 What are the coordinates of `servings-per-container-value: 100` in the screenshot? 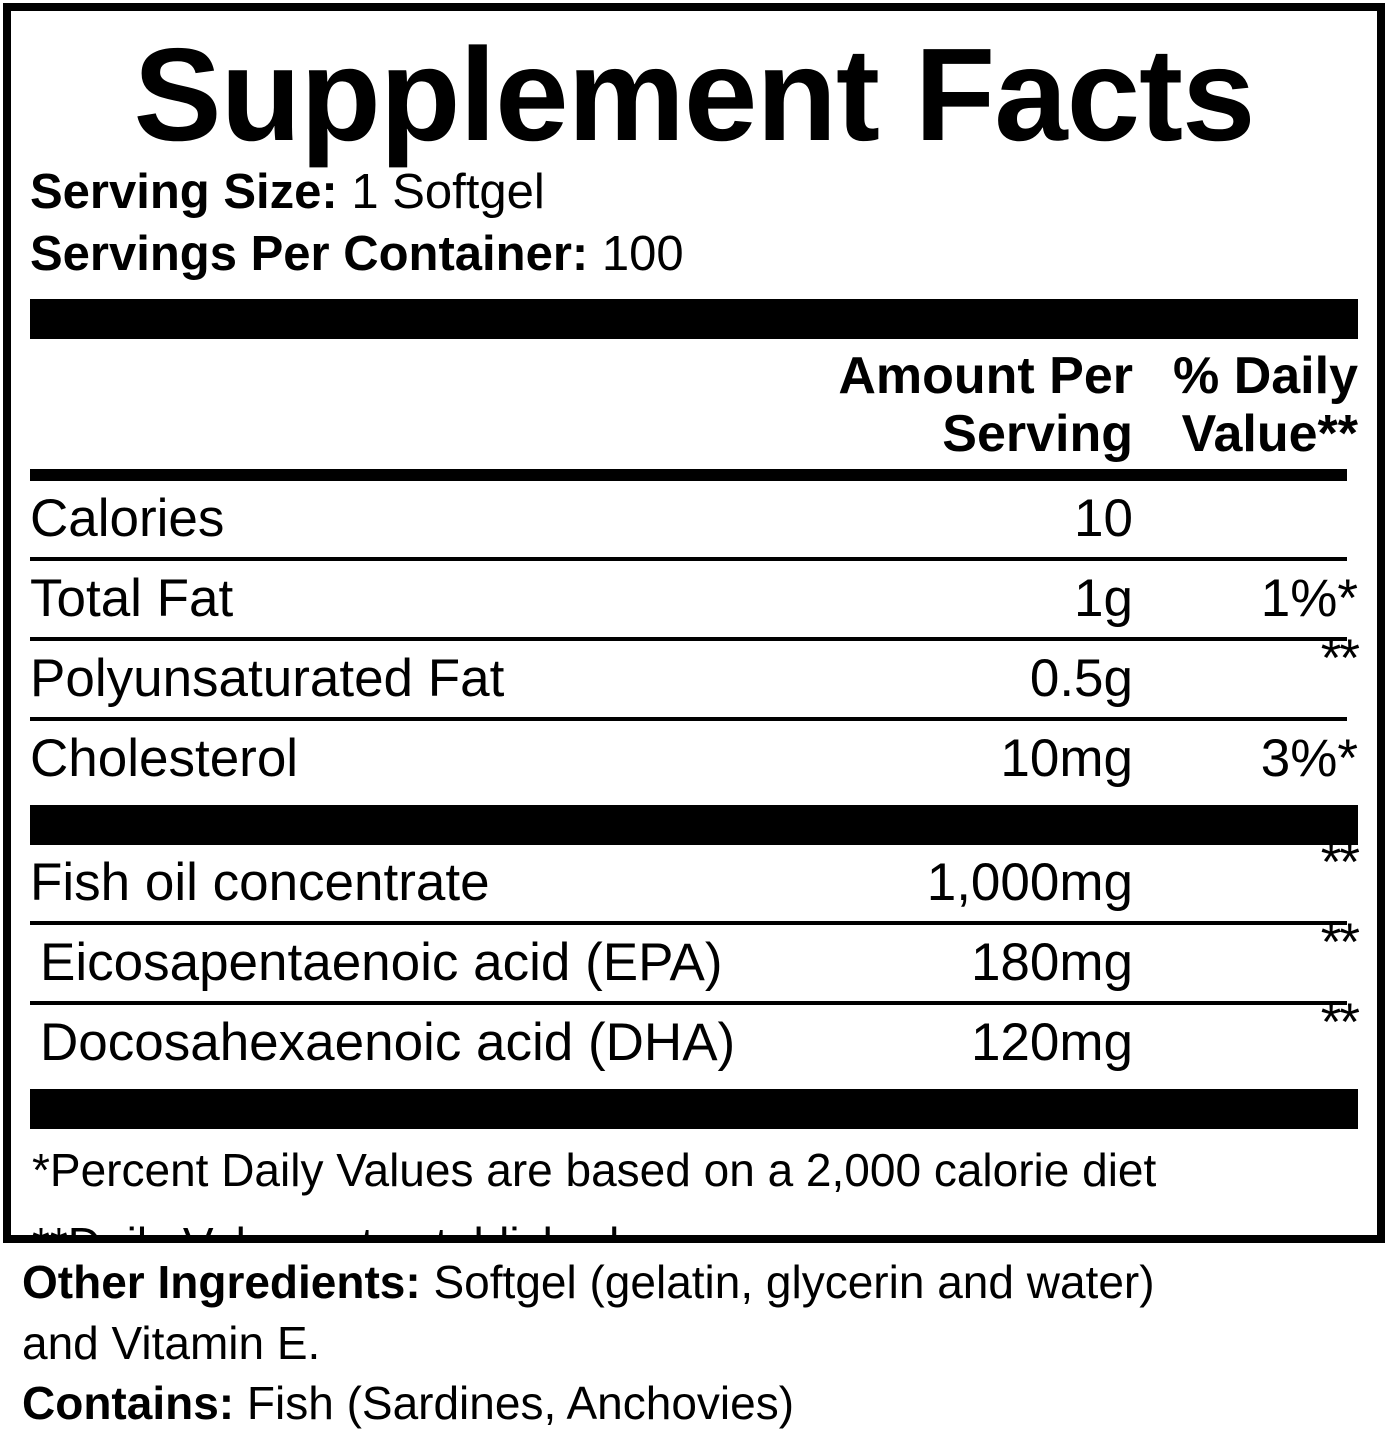 It's located at (642, 253).